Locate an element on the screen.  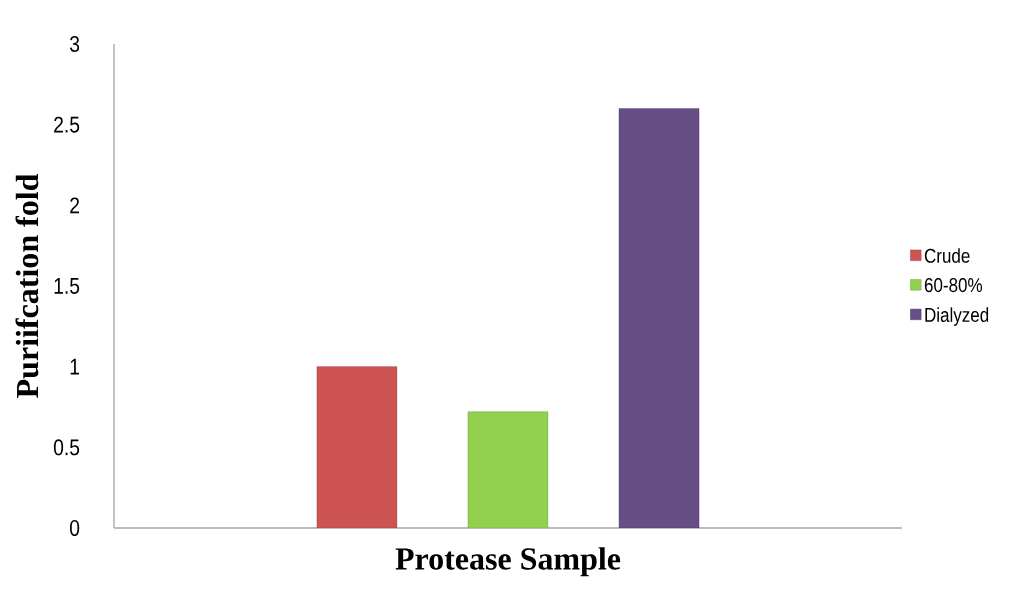
y-tick-label: 2 is located at coordinates (74, 205).